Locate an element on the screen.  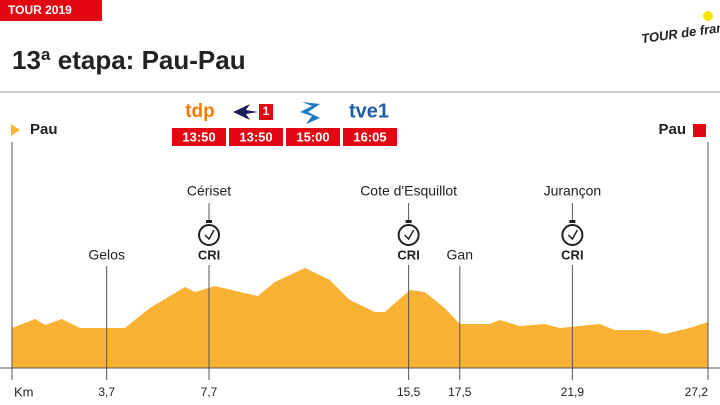
tag-box is located at coordinates (51, 10).